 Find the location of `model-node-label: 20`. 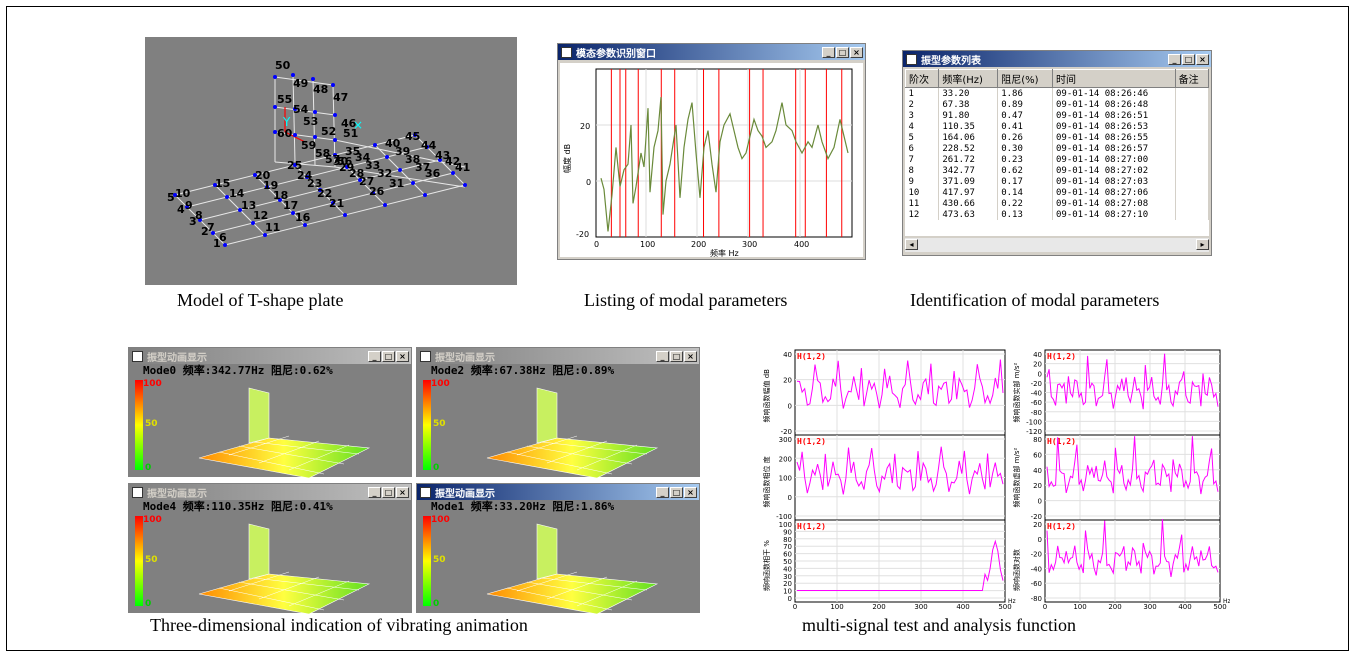

model-node-label: 20 is located at coordinates (263, 175).